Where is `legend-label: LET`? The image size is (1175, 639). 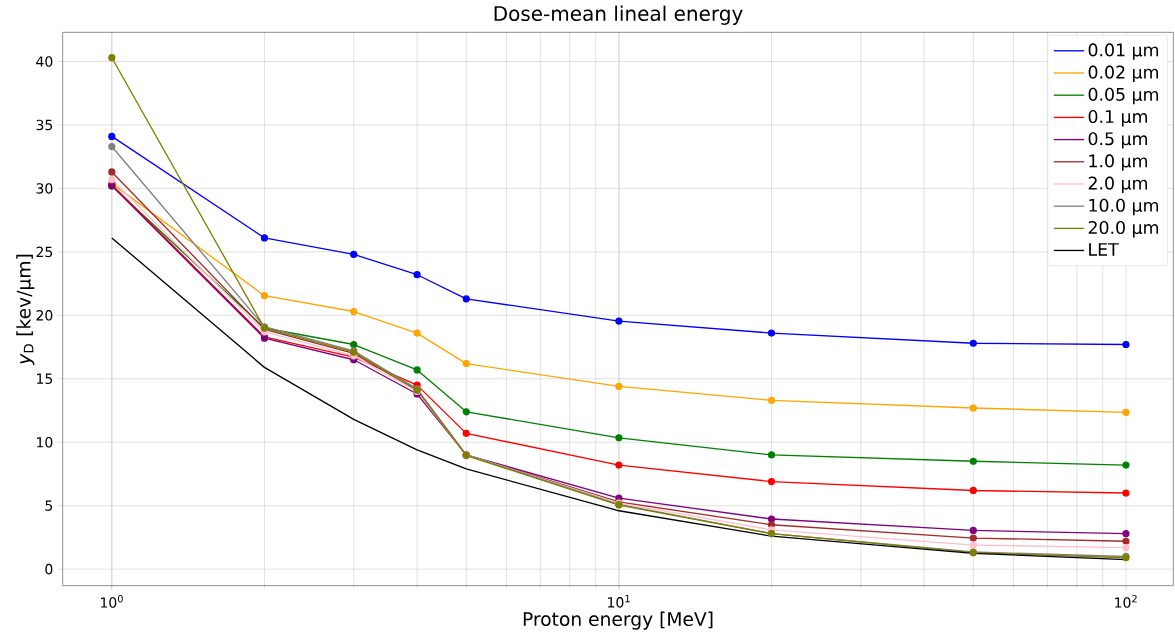
legend-label: LET is located at coordinates (1104, 249).